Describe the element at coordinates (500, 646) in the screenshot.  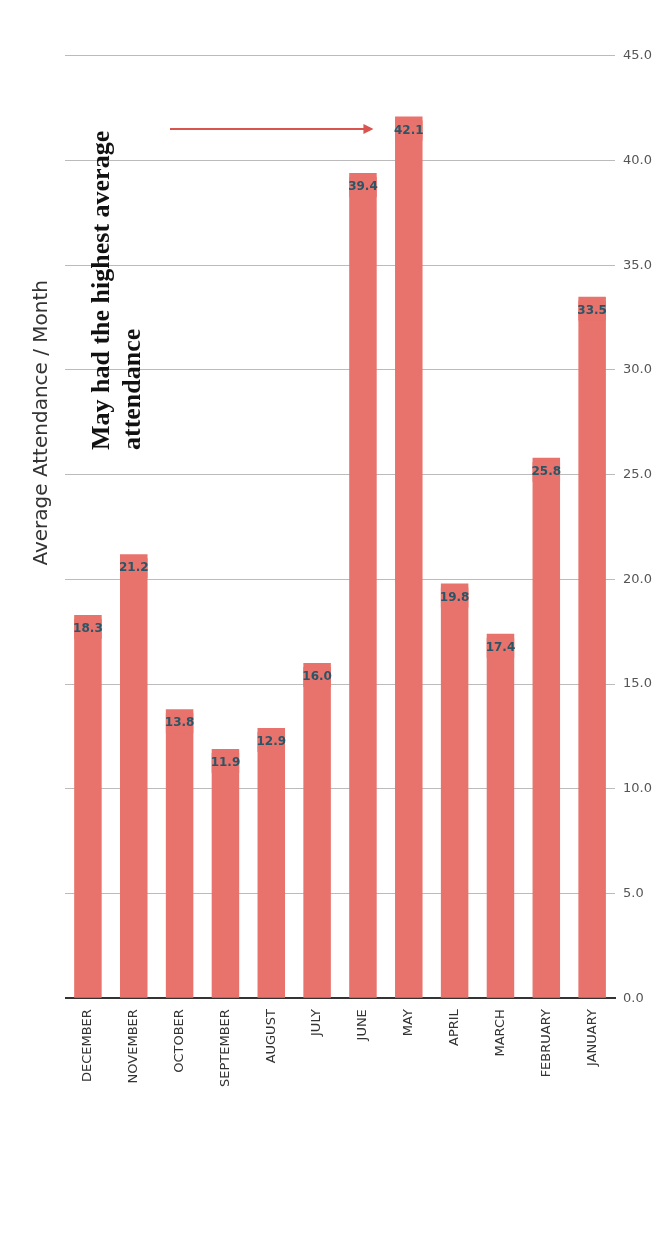
I see `data-label: 17.4` at that location.